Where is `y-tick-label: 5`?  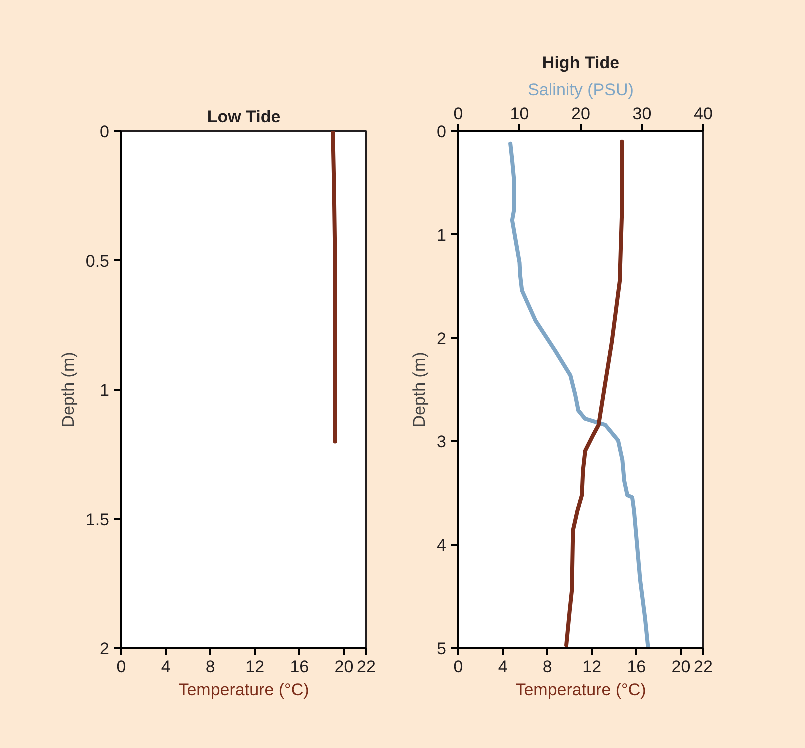 y-tick-label: 5 is located at coordinates (442, 649).